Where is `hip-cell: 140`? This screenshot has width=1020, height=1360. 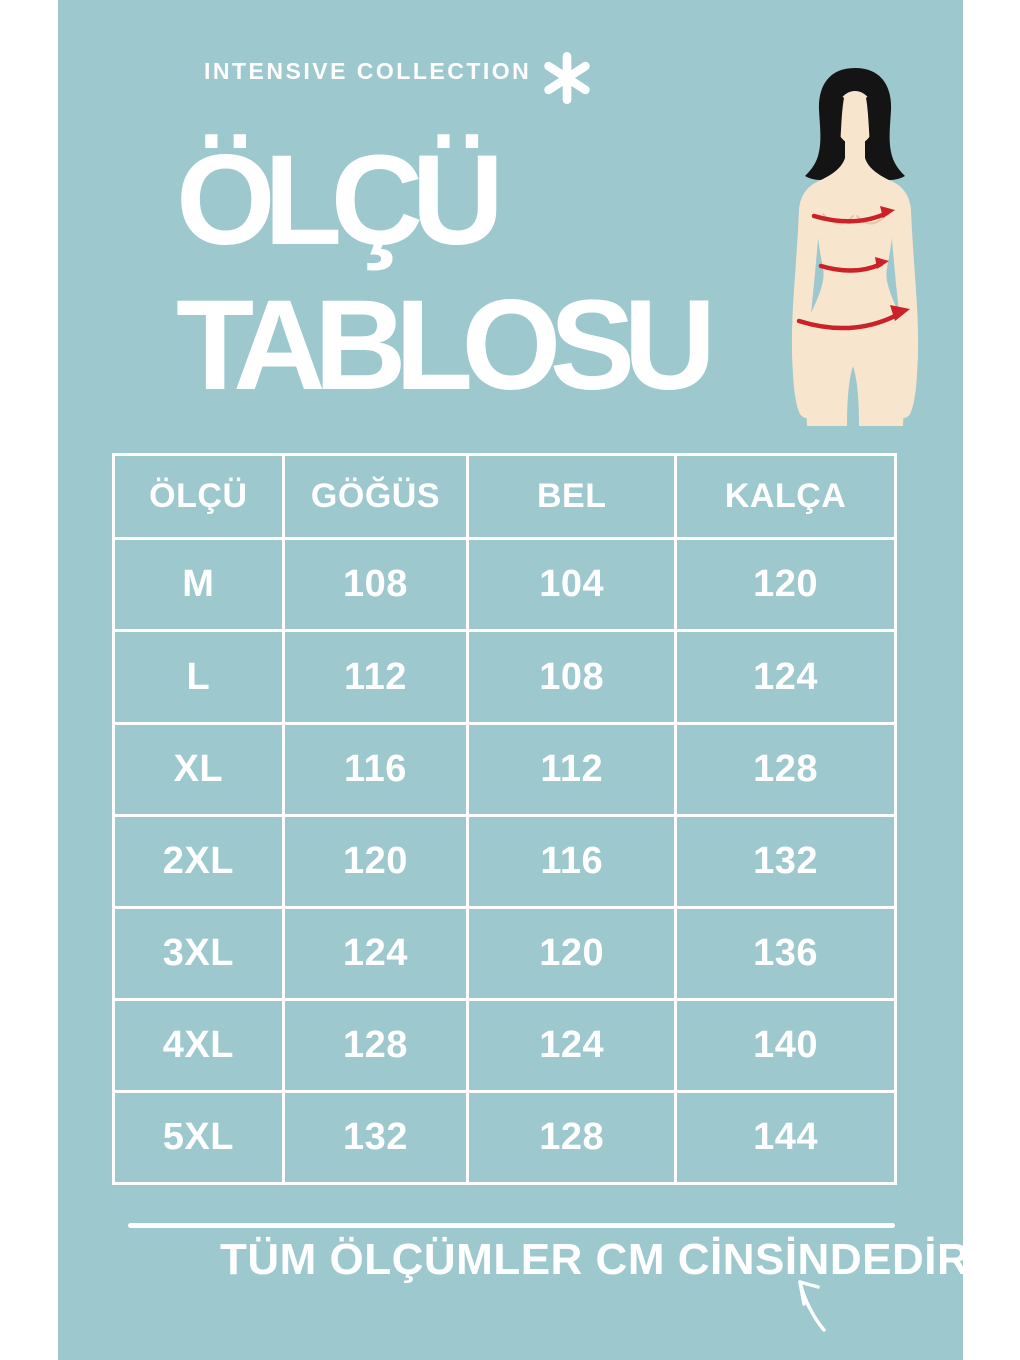
hip-cell: 140 is located at coordinates (785, 1045).